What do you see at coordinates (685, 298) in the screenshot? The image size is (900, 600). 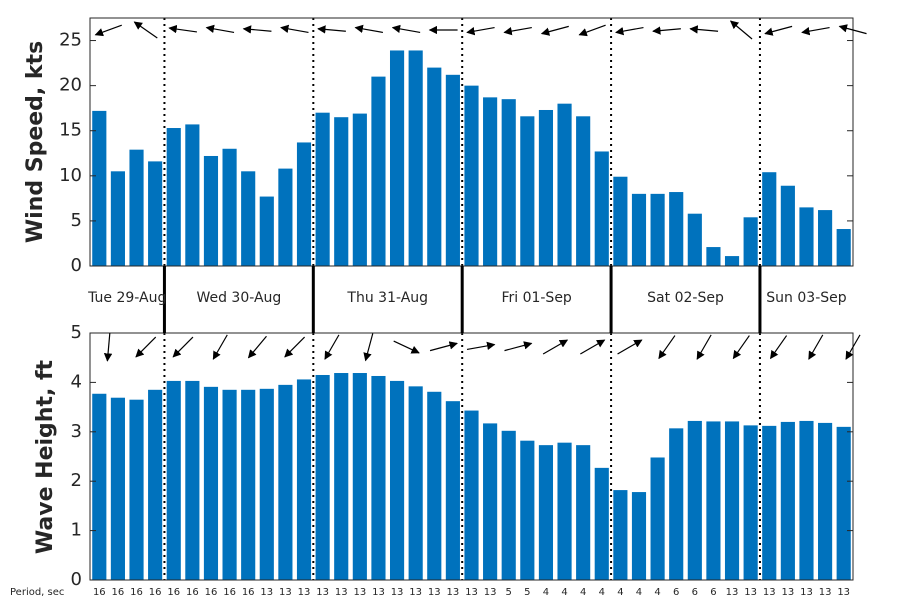 I see `day-label: Sat 02-Sep` at bounding box center [685, 298].